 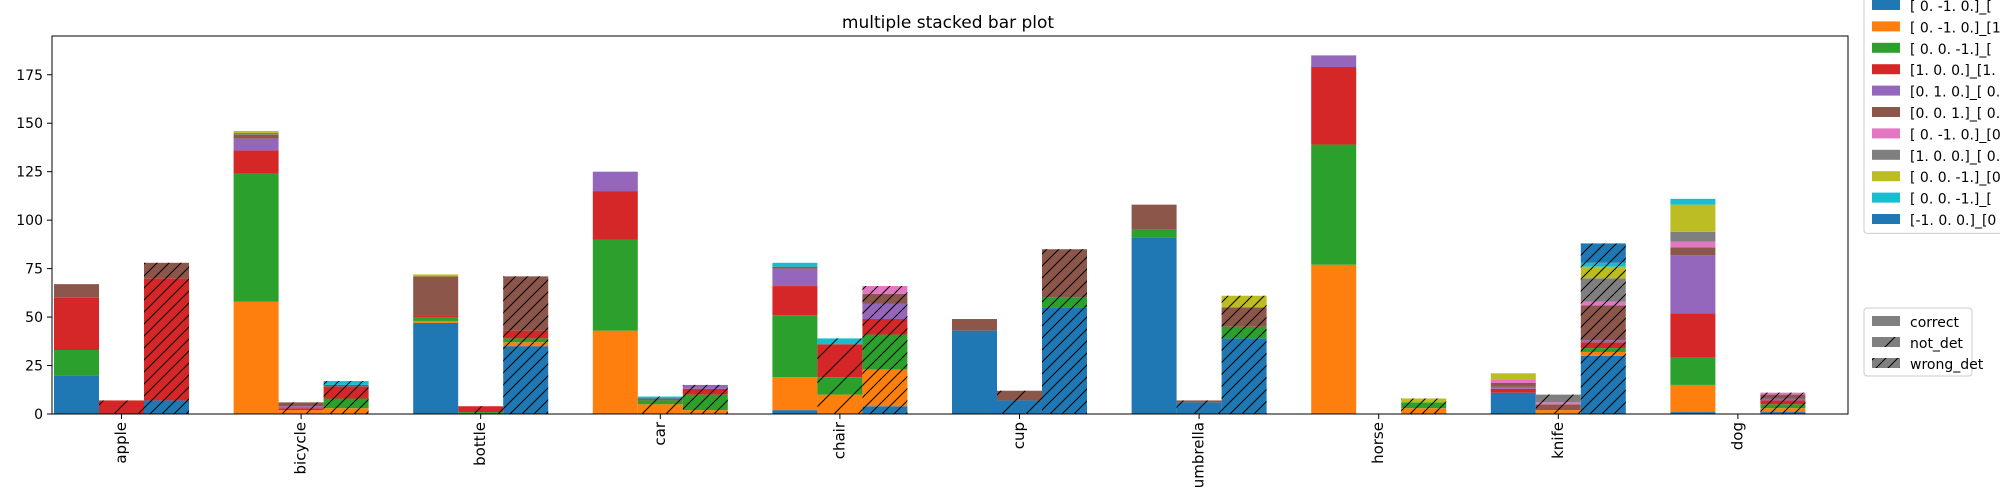 I want to click on group-legend: correct not_det wrong_det, so click(x=1923, y=342).